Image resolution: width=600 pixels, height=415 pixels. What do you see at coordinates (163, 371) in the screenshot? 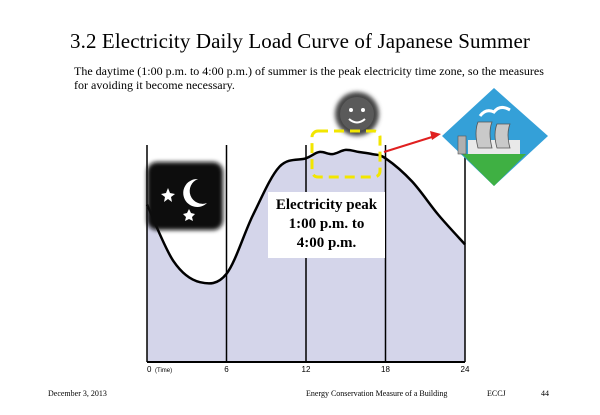
I see `x-unit-label: (Time)` at bounding box center [163, 371].